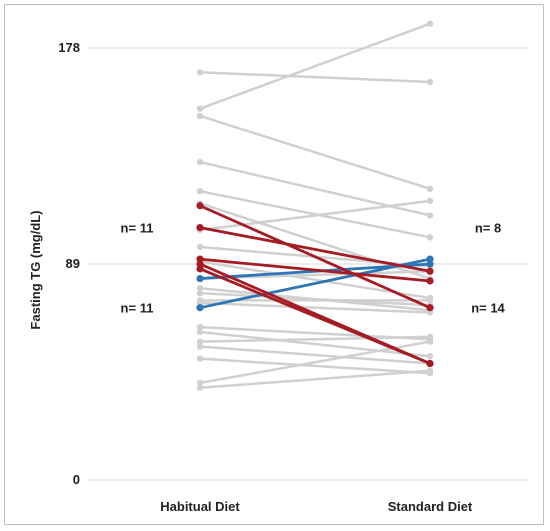 This screenshot has height=531, width=550. I want to click on y-axis-ticks: 0 89 178, so click(69, 263).